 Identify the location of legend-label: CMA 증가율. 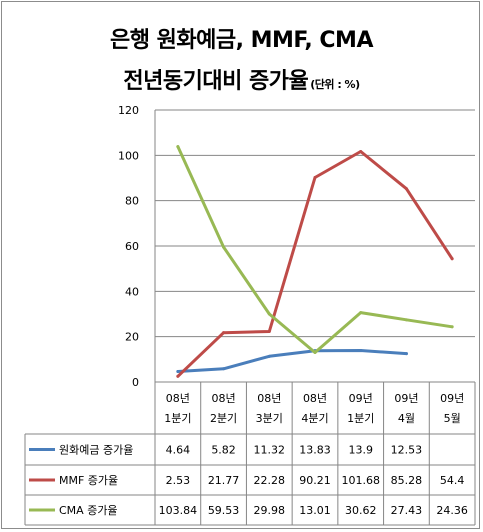
(88, 510).